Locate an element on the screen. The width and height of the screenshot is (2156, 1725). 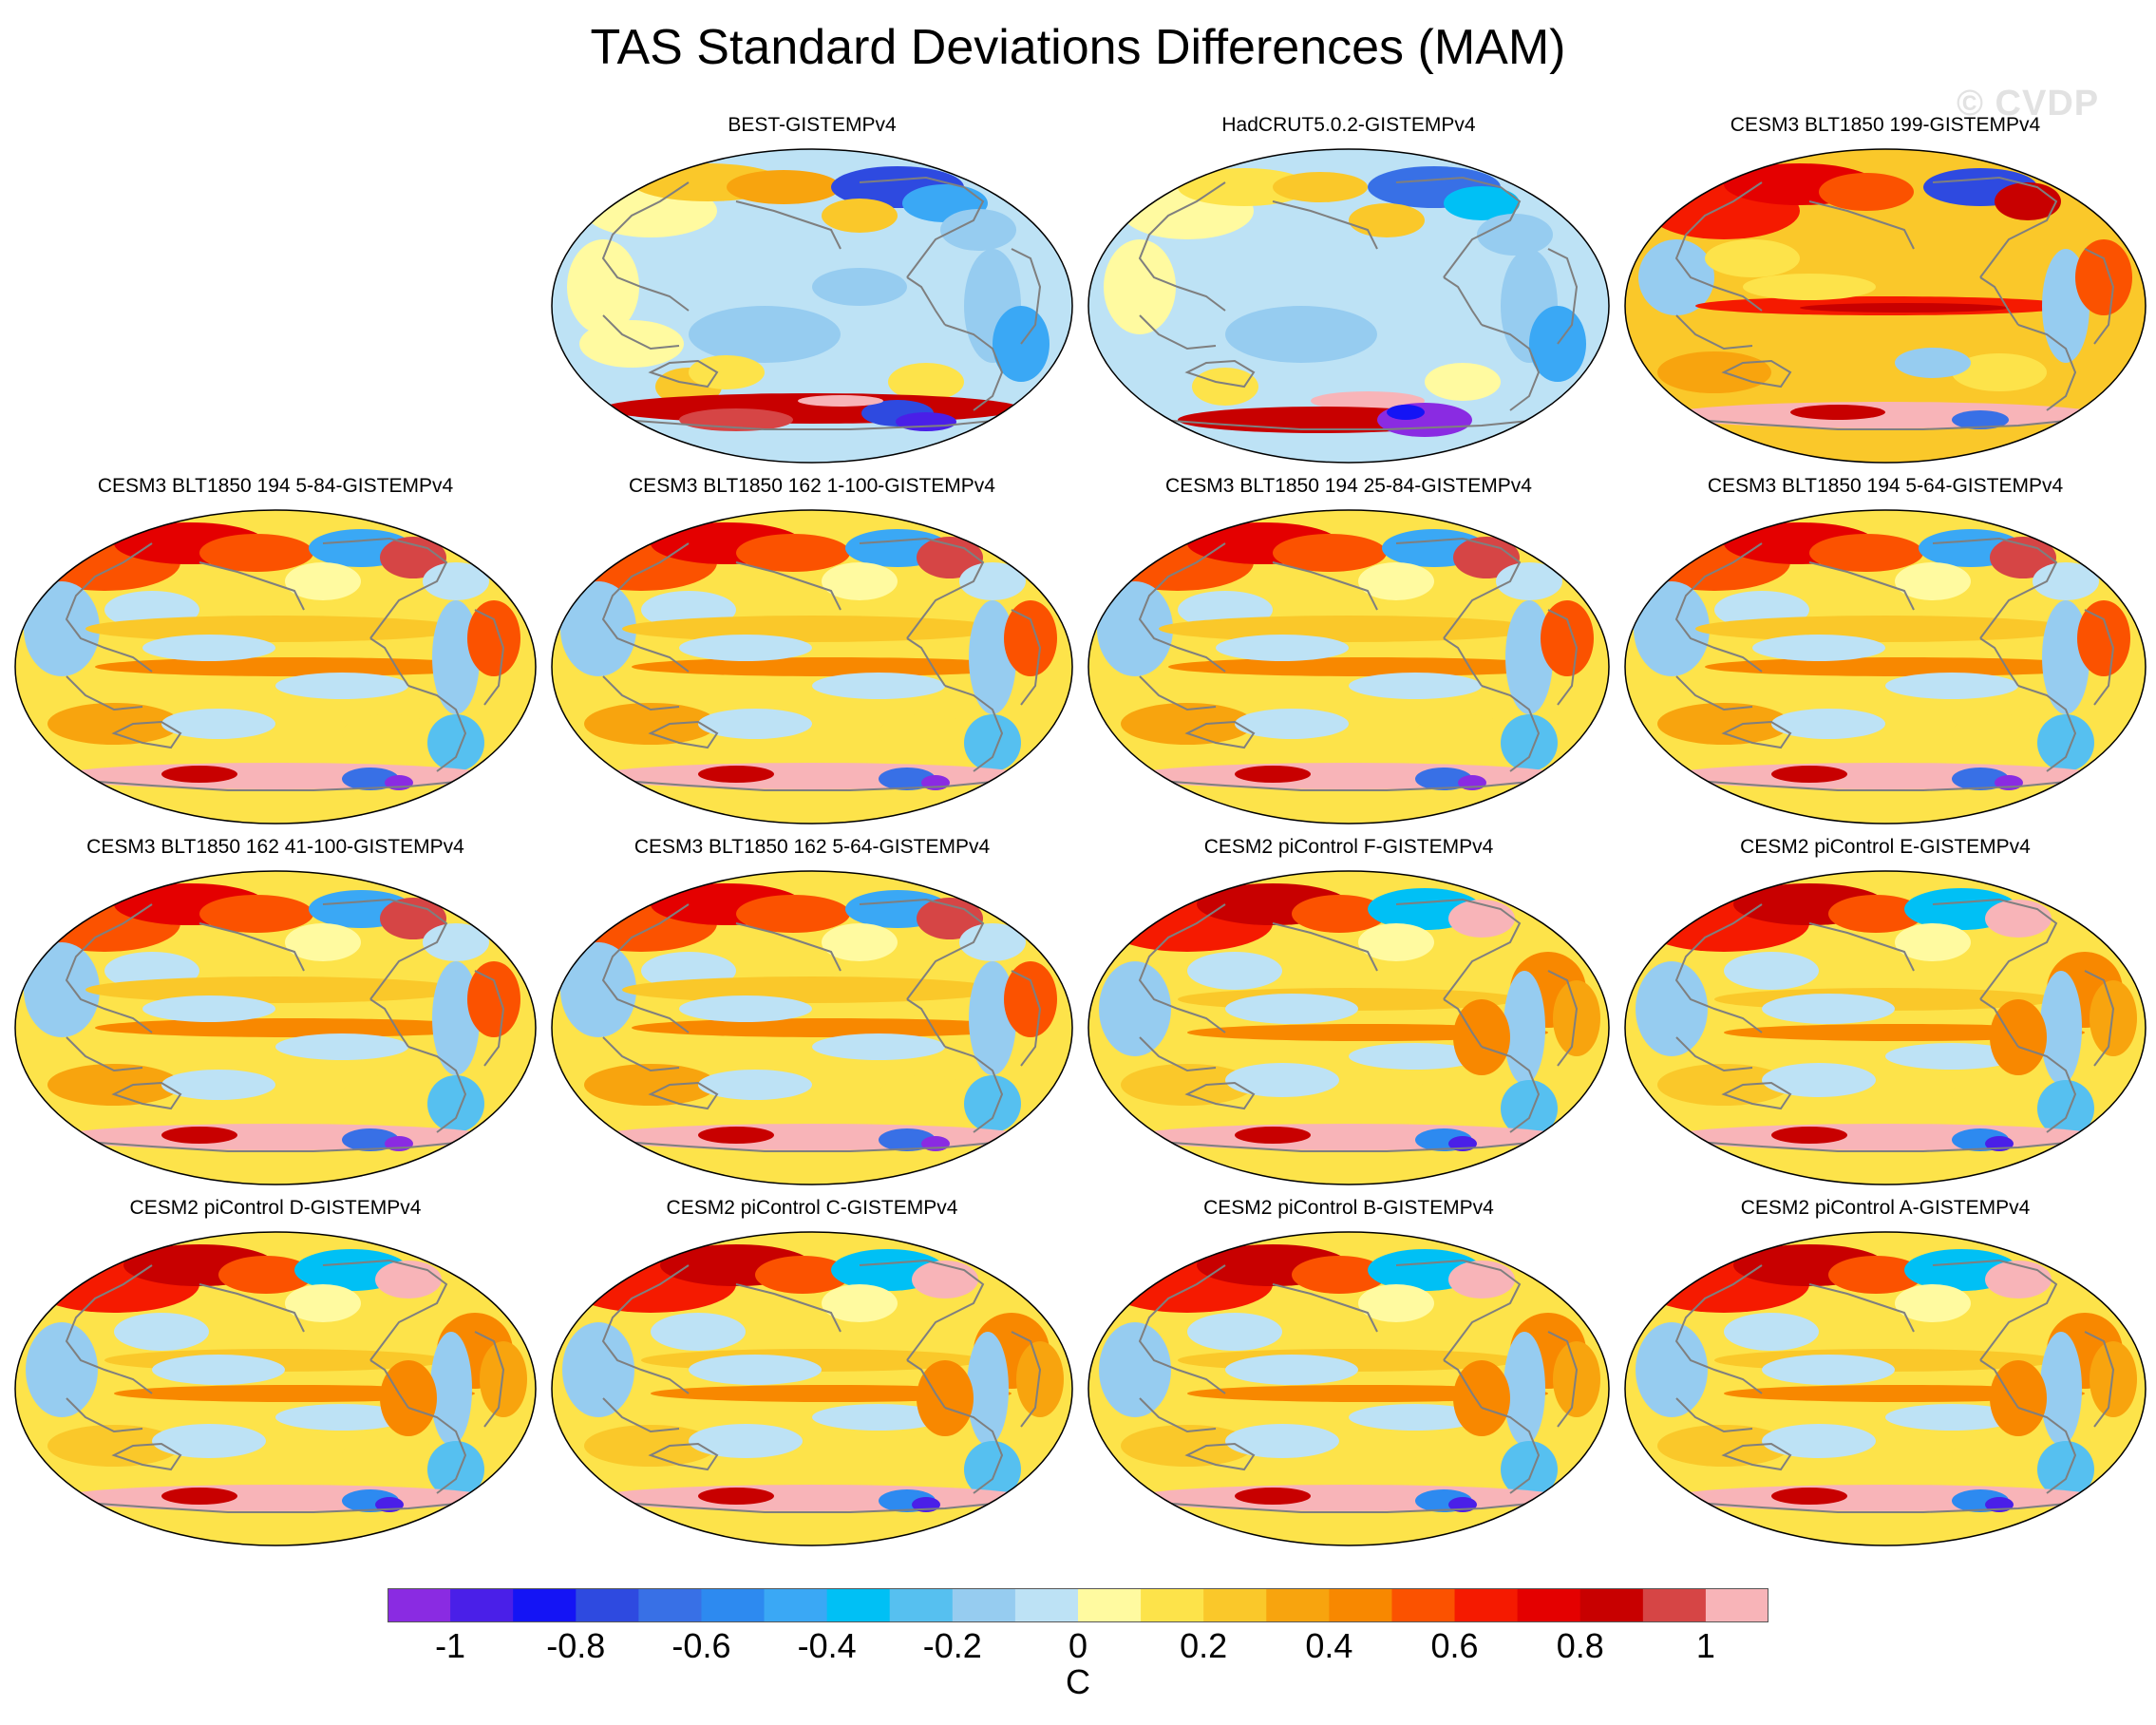
panel-title: CESM3 BLT1850 194 5-64-GISTEMPv4 is located at coordinates (1886, 486).